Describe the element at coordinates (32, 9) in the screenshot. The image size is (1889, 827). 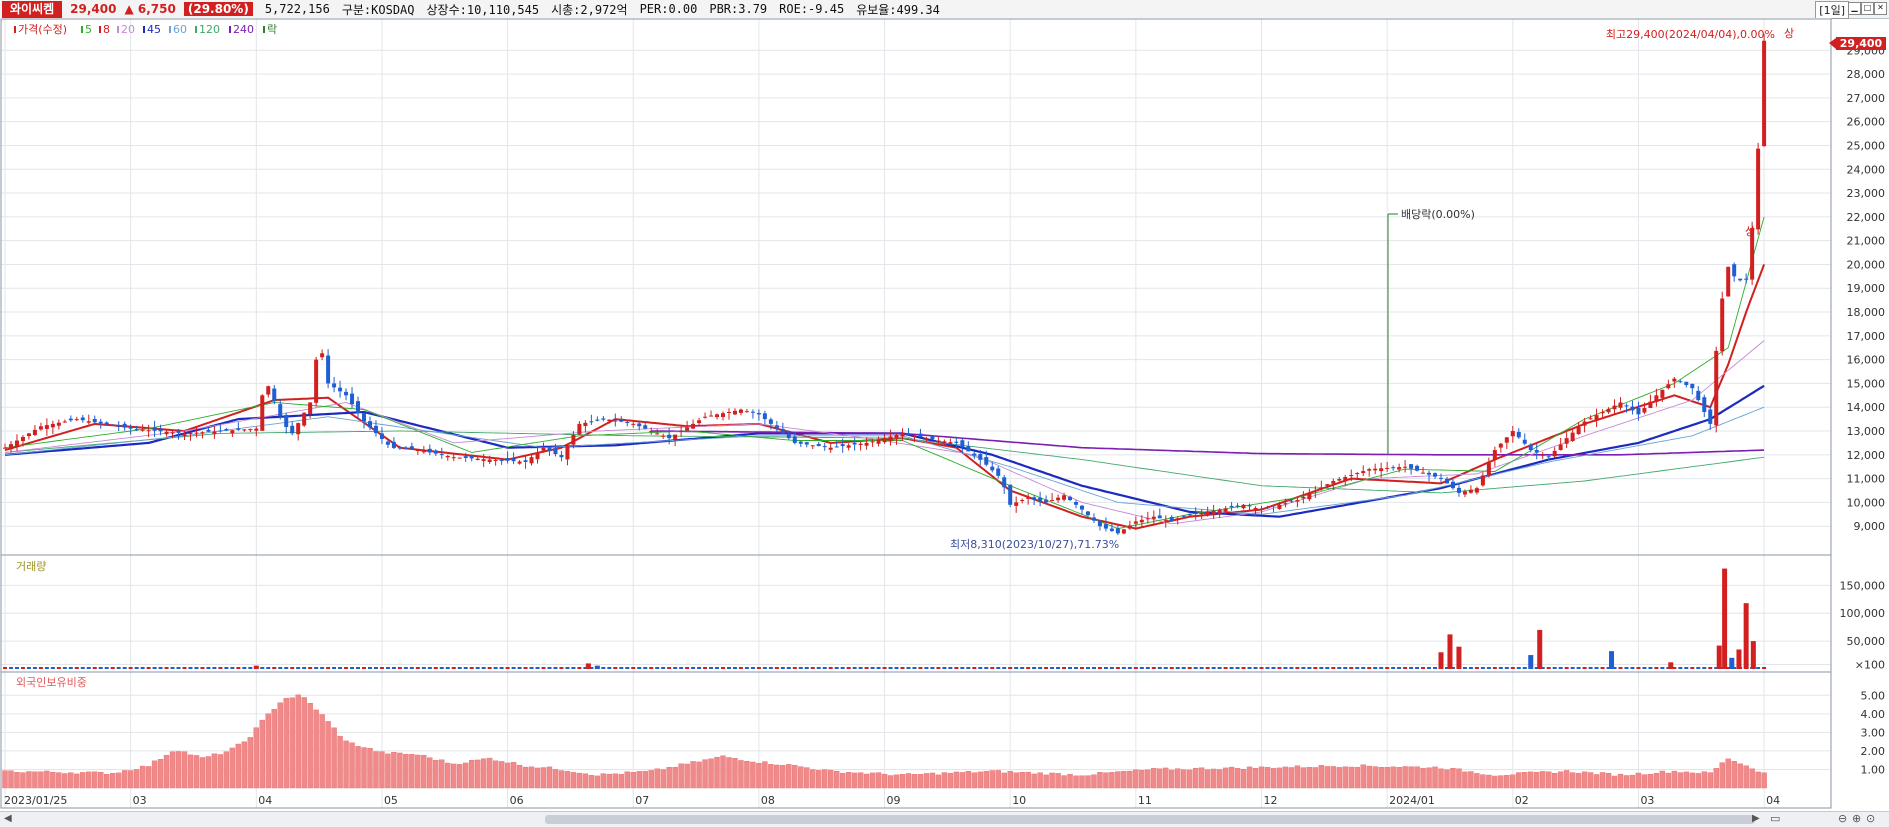
I see `stock-name: 와이씨켐` at that location.